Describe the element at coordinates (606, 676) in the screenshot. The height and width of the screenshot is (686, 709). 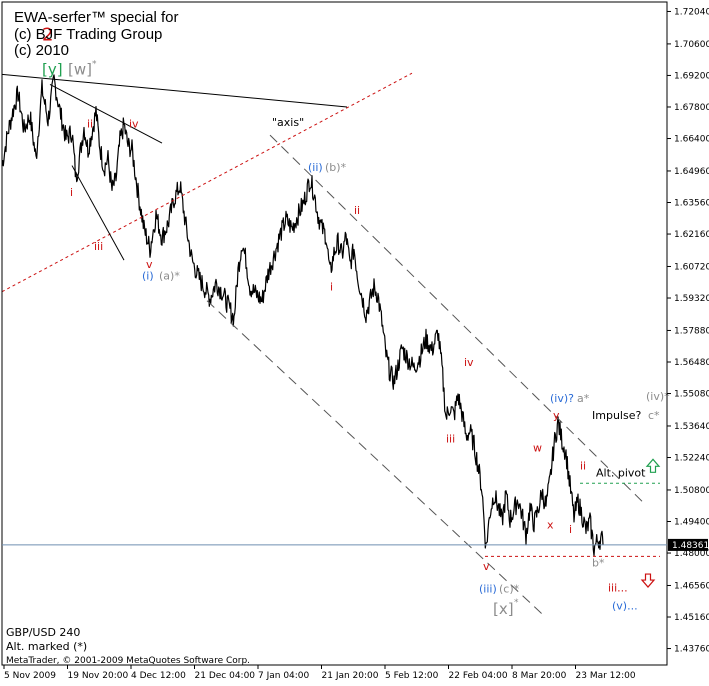
I see `x-tick-label: 23 Mar 12:00` at that location.